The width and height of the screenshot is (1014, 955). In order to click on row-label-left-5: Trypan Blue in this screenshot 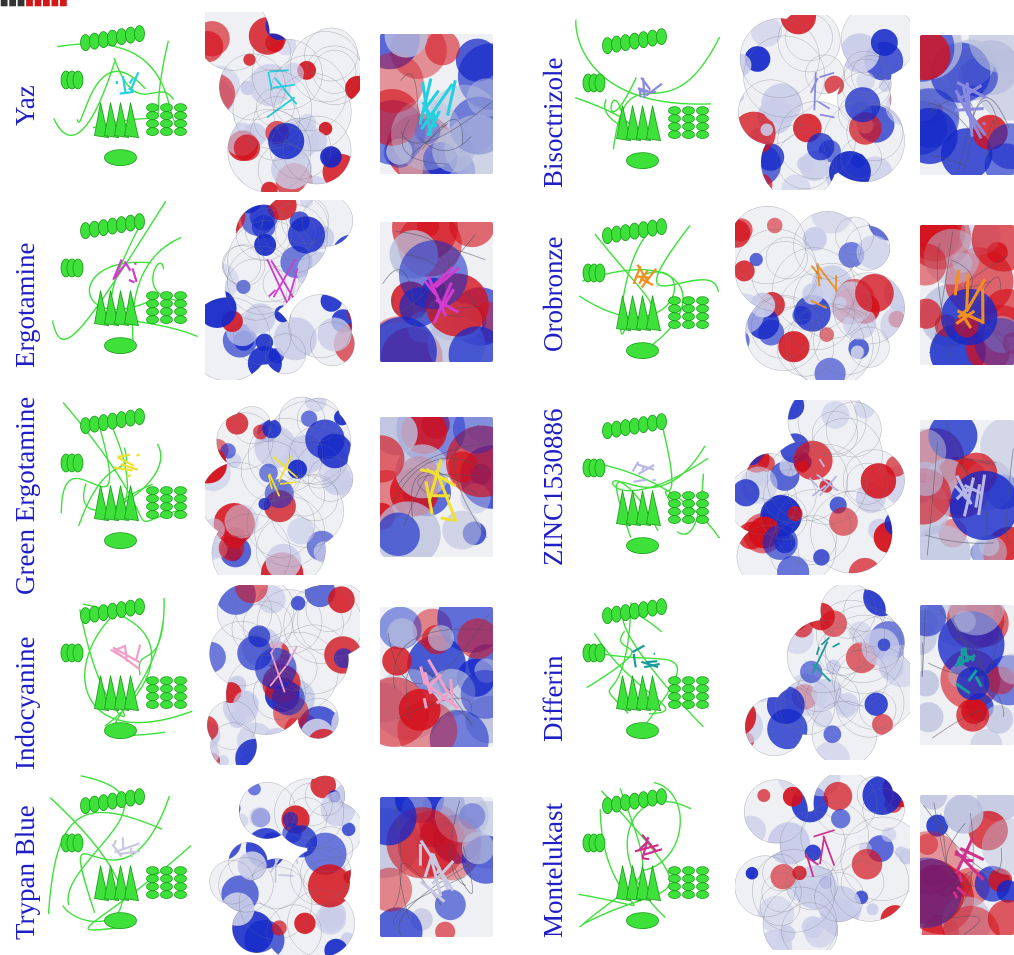, I will do `click(25, 872)`.